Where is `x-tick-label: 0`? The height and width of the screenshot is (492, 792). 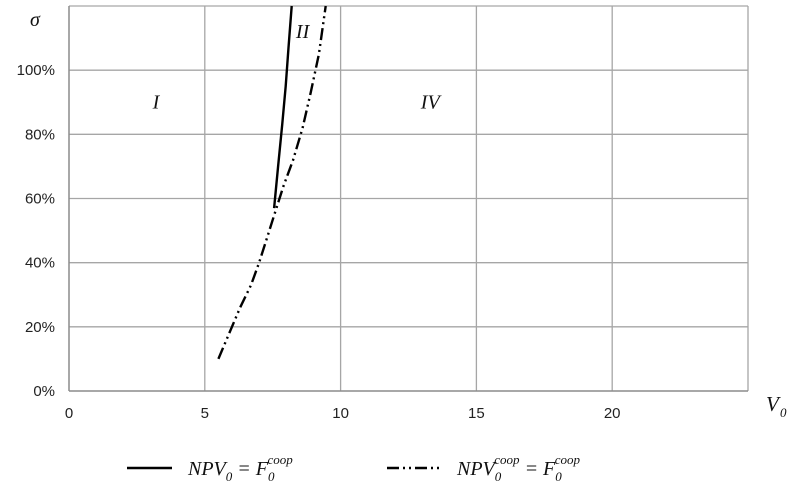
x-tick-label: 0 is located at coordinates (69, 413).